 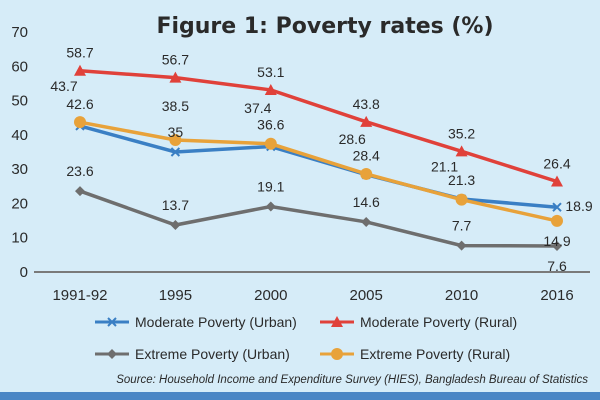 I want to click on data-label: 42.6, so click(x=79, y=104).